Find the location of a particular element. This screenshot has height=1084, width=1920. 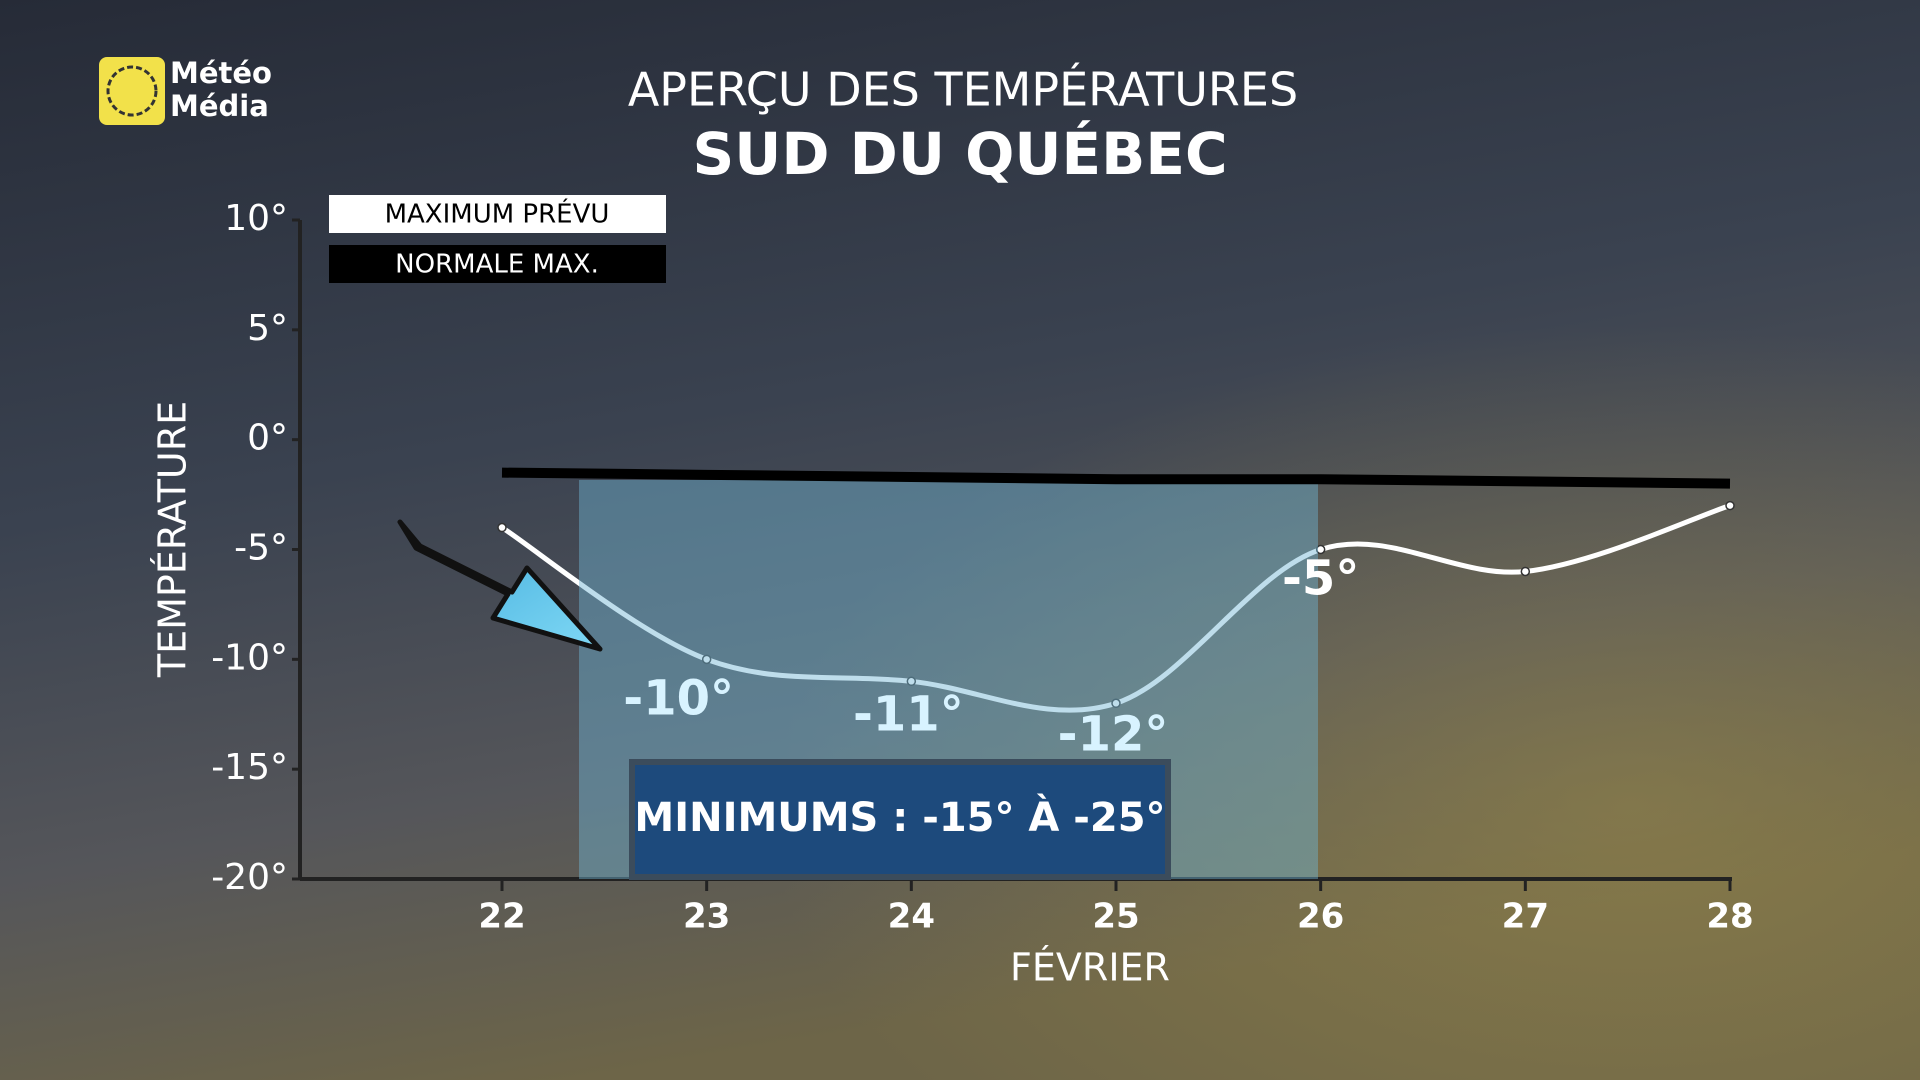

y-tick-label: 5° is located at coordinates (267, 328).